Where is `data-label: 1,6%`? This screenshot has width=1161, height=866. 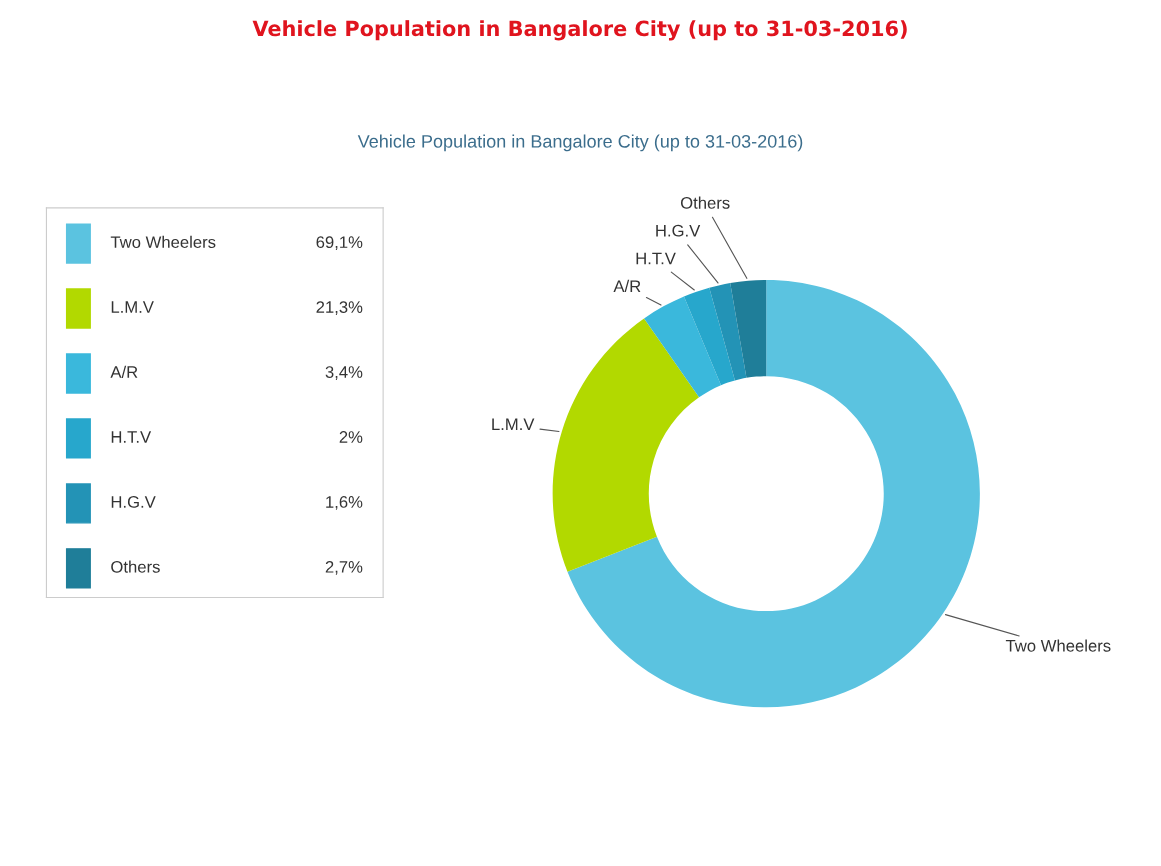 data-label: 1,6% is located at coordinates (344, 503).